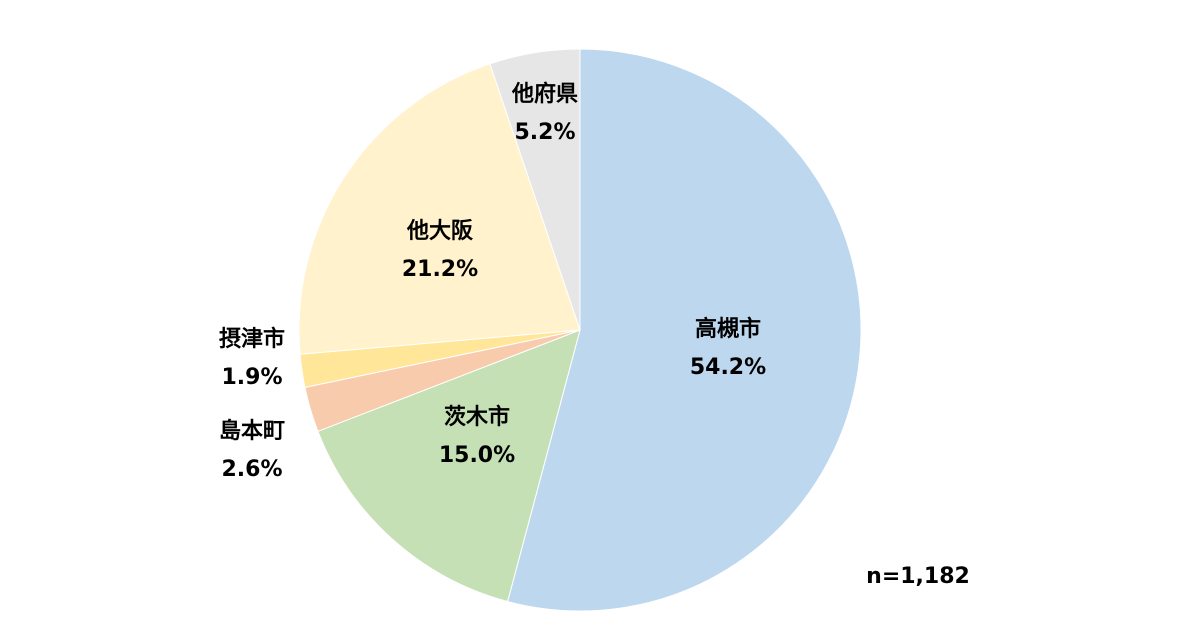  Describe the element at coordinates (477, 417) in the screenshot. I see `slice-label: 茨木市` at that location.